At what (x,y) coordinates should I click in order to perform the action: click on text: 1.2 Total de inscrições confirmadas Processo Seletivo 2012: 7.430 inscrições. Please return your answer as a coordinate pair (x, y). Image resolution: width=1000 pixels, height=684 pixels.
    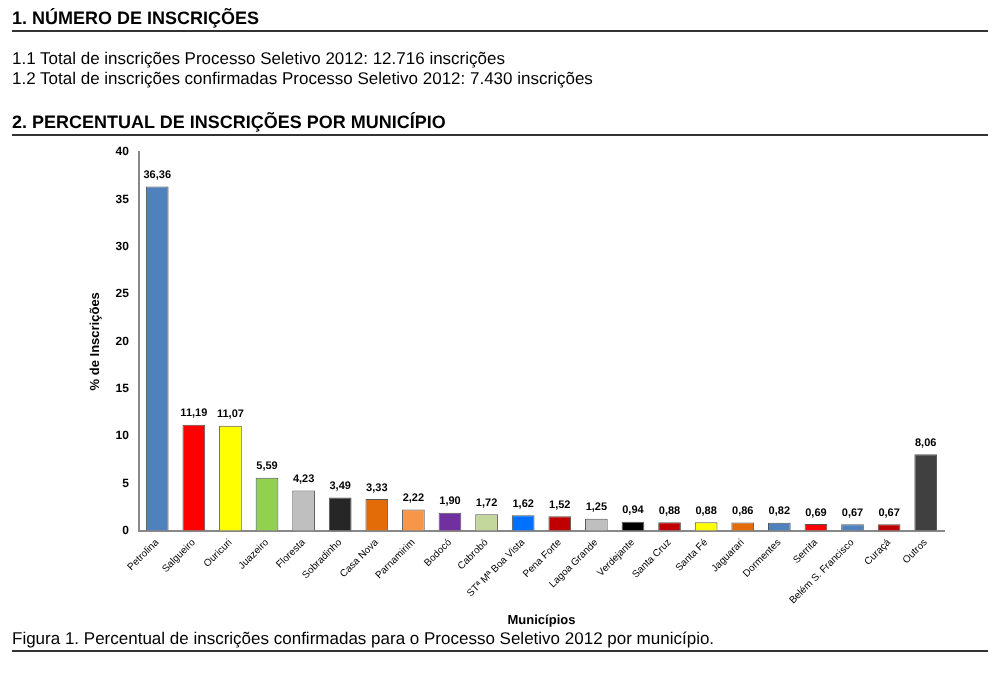
    Looking at the image, I should click on (303, 78).